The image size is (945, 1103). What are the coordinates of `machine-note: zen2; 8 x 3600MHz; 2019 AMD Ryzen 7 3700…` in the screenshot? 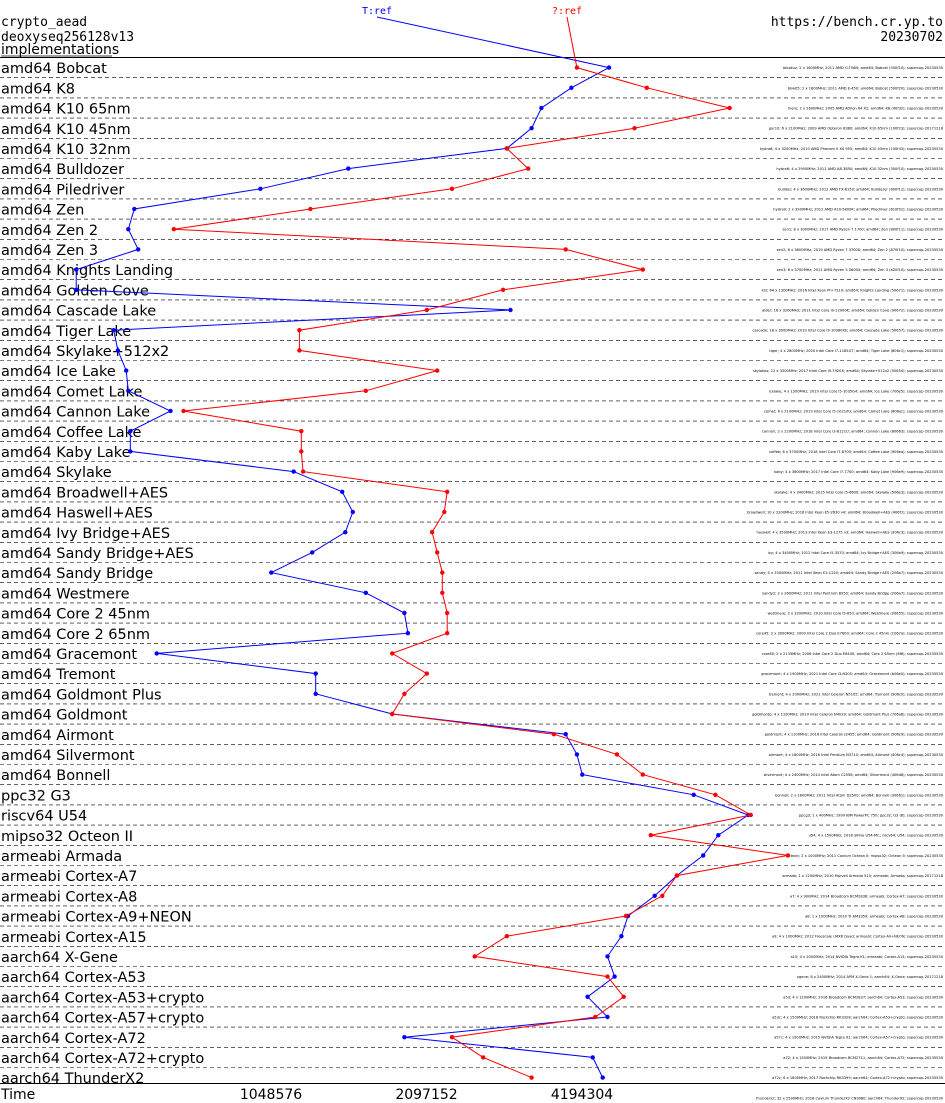 It's located at (860, 250).